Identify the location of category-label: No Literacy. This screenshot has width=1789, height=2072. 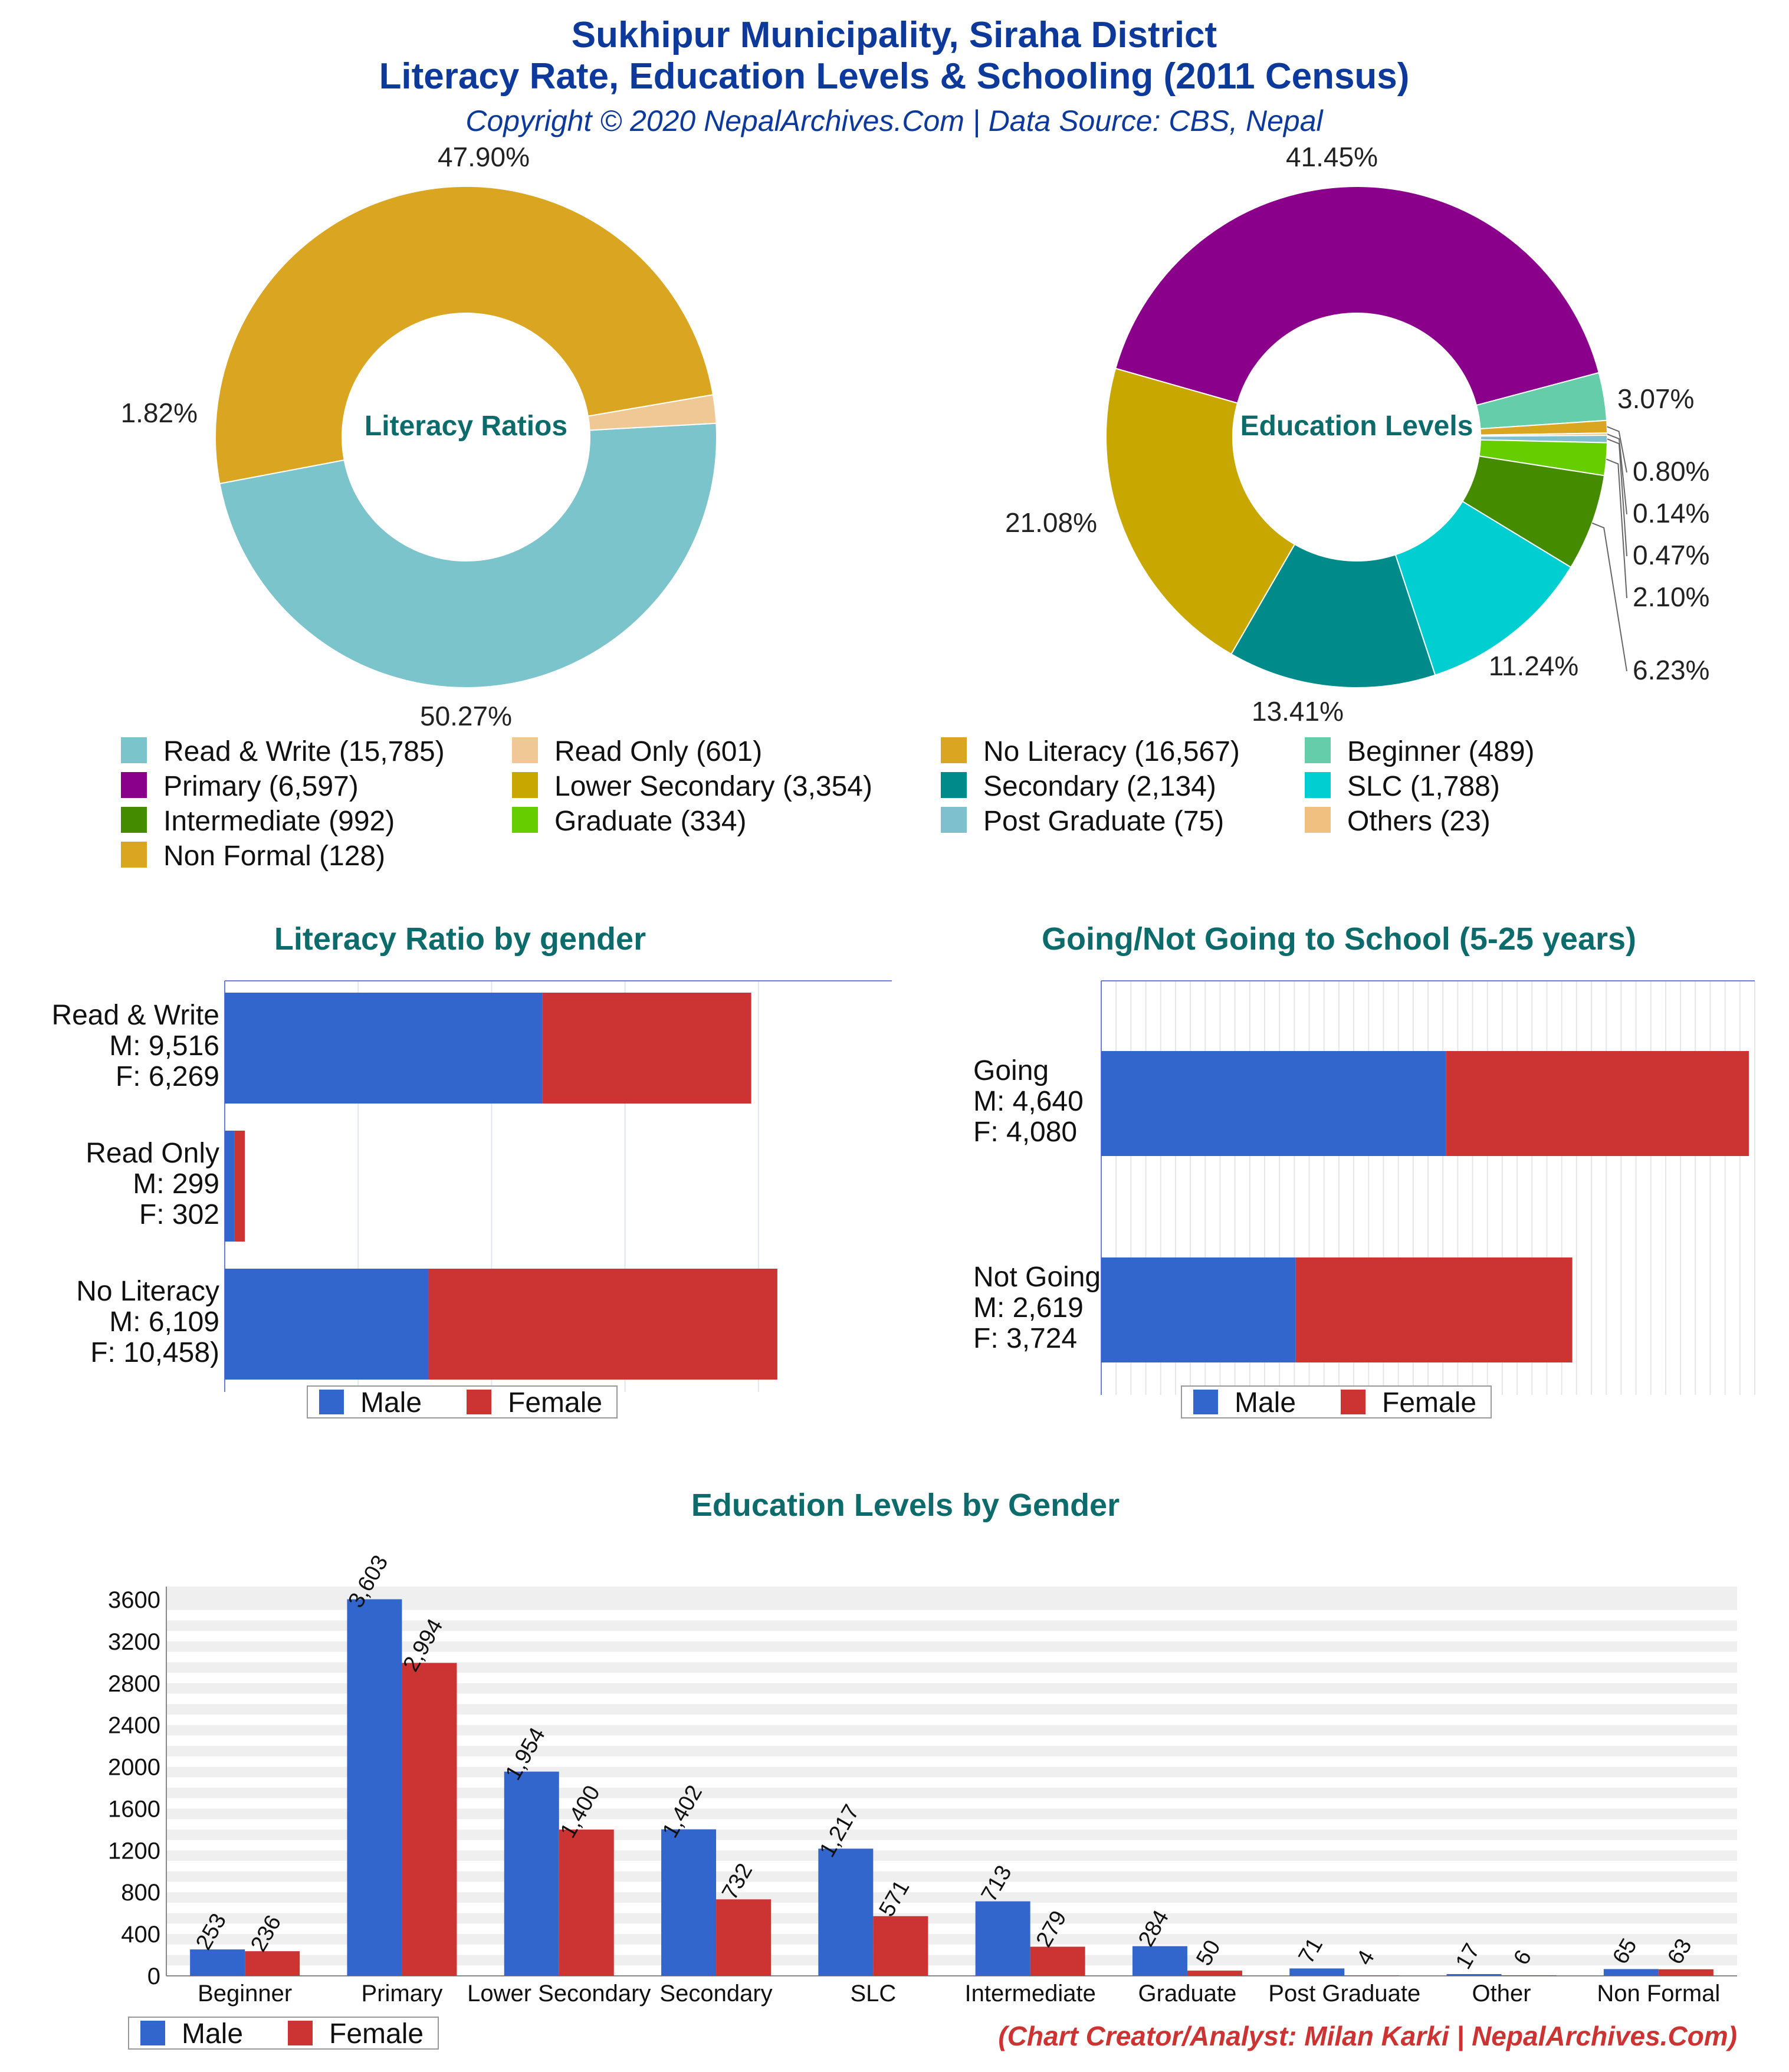
(147, 1291).